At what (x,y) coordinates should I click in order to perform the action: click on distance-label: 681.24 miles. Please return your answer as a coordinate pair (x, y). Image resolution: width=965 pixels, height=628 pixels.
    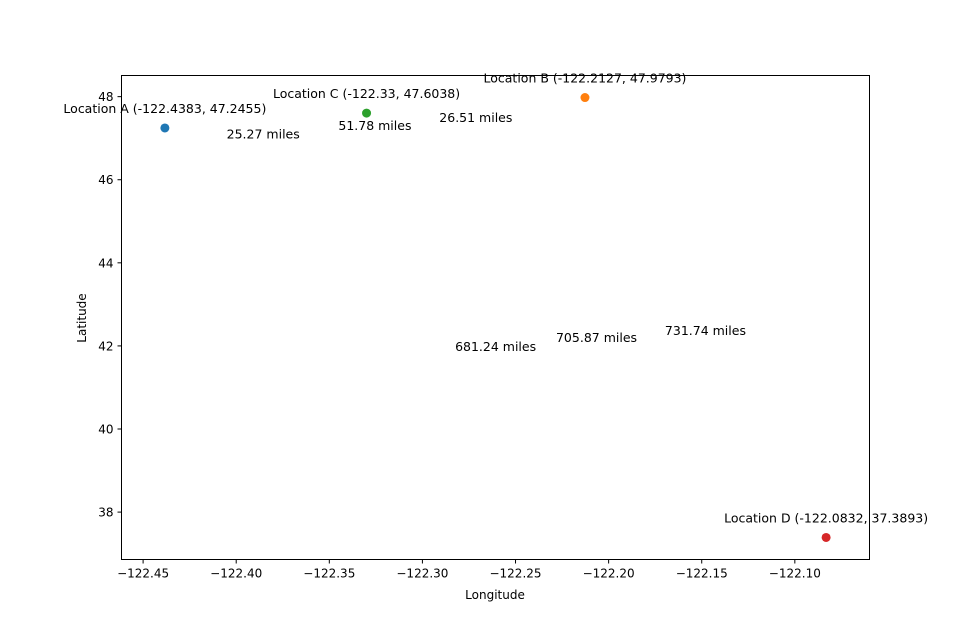
    Looking at the image, I should click on (495, 346).